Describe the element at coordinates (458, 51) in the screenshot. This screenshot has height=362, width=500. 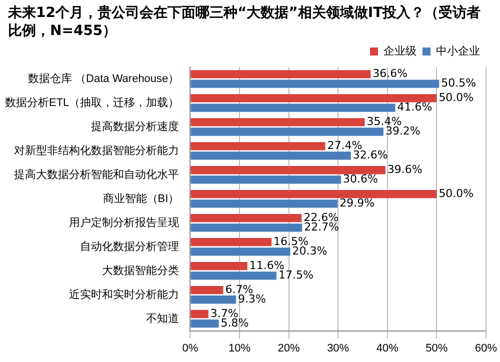
I see `legend-label: 中小企业` at that location.